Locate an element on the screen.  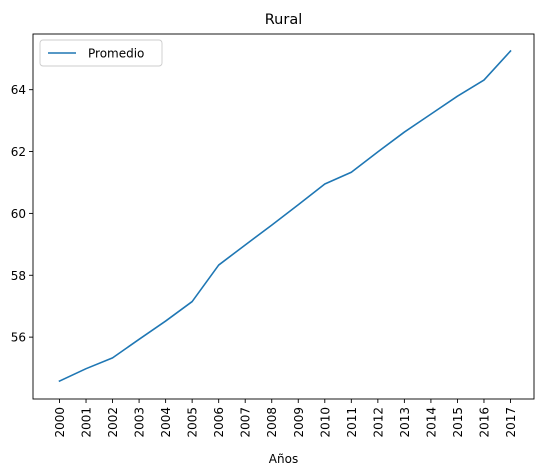
x-axis-label: Años is located at coordinates (283, 459).